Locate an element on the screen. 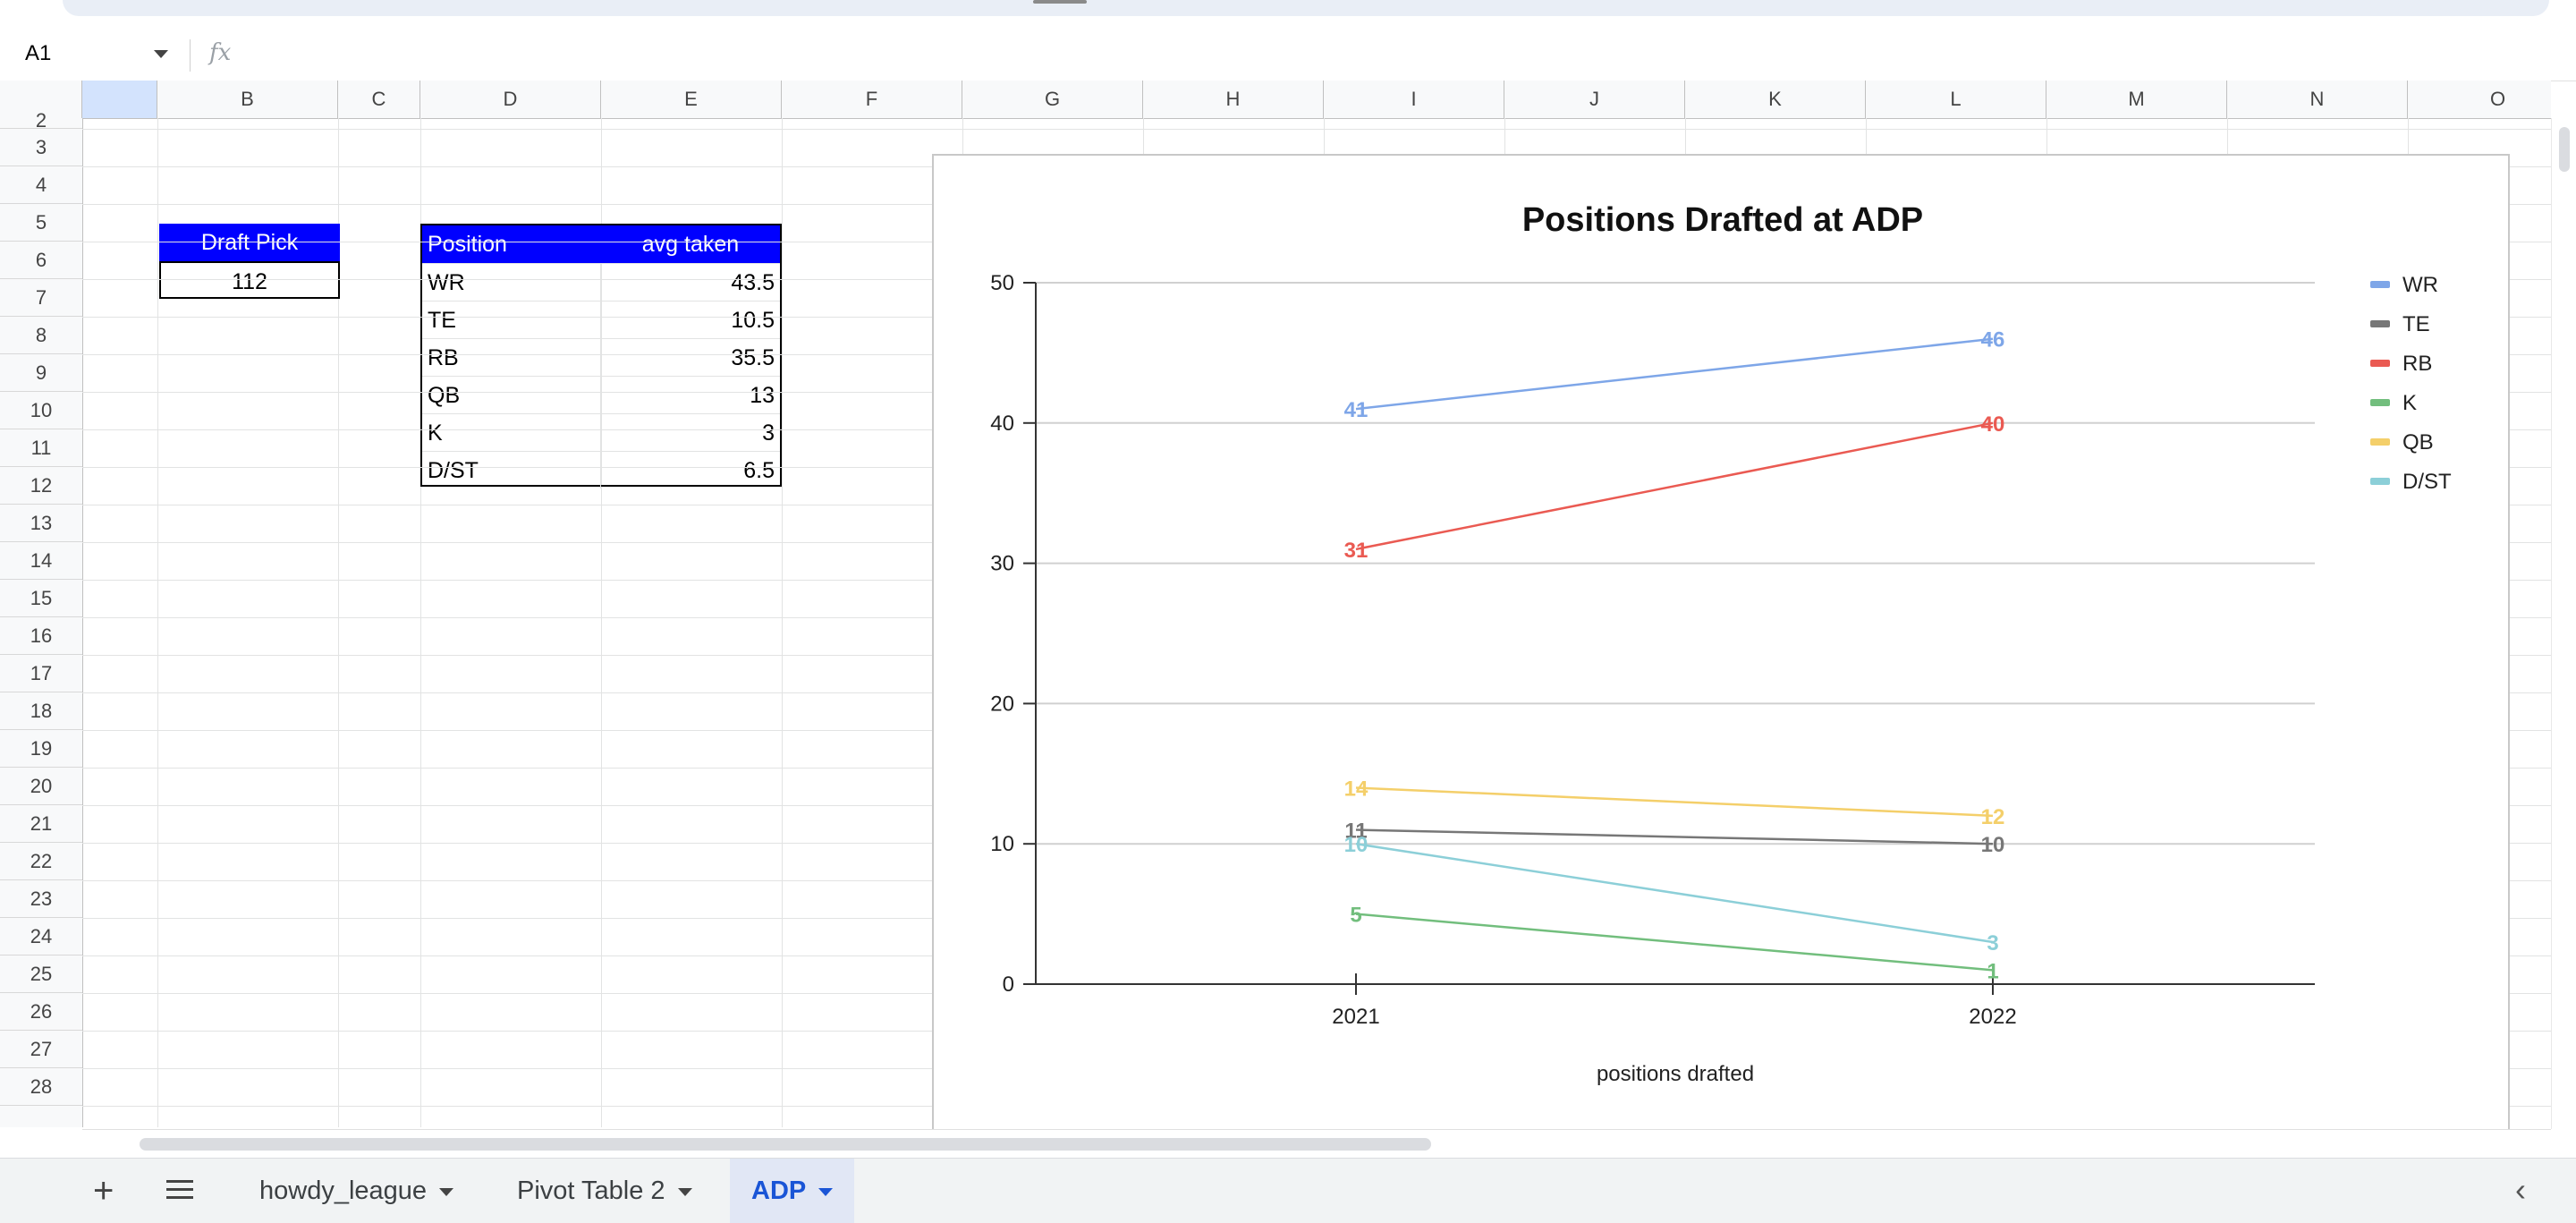 This screenshot has width=2576, height=1223. tab-pivot-table-2: Pivot Table 2 is located at coordinates (605, 1191).